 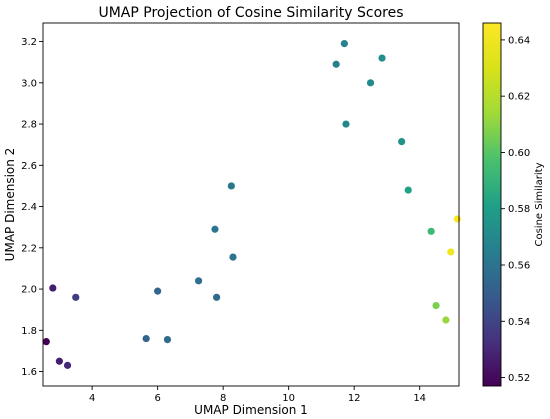 I want to click on y-axis-label: UMAP Dimension 2, so click(x=10, y=205).